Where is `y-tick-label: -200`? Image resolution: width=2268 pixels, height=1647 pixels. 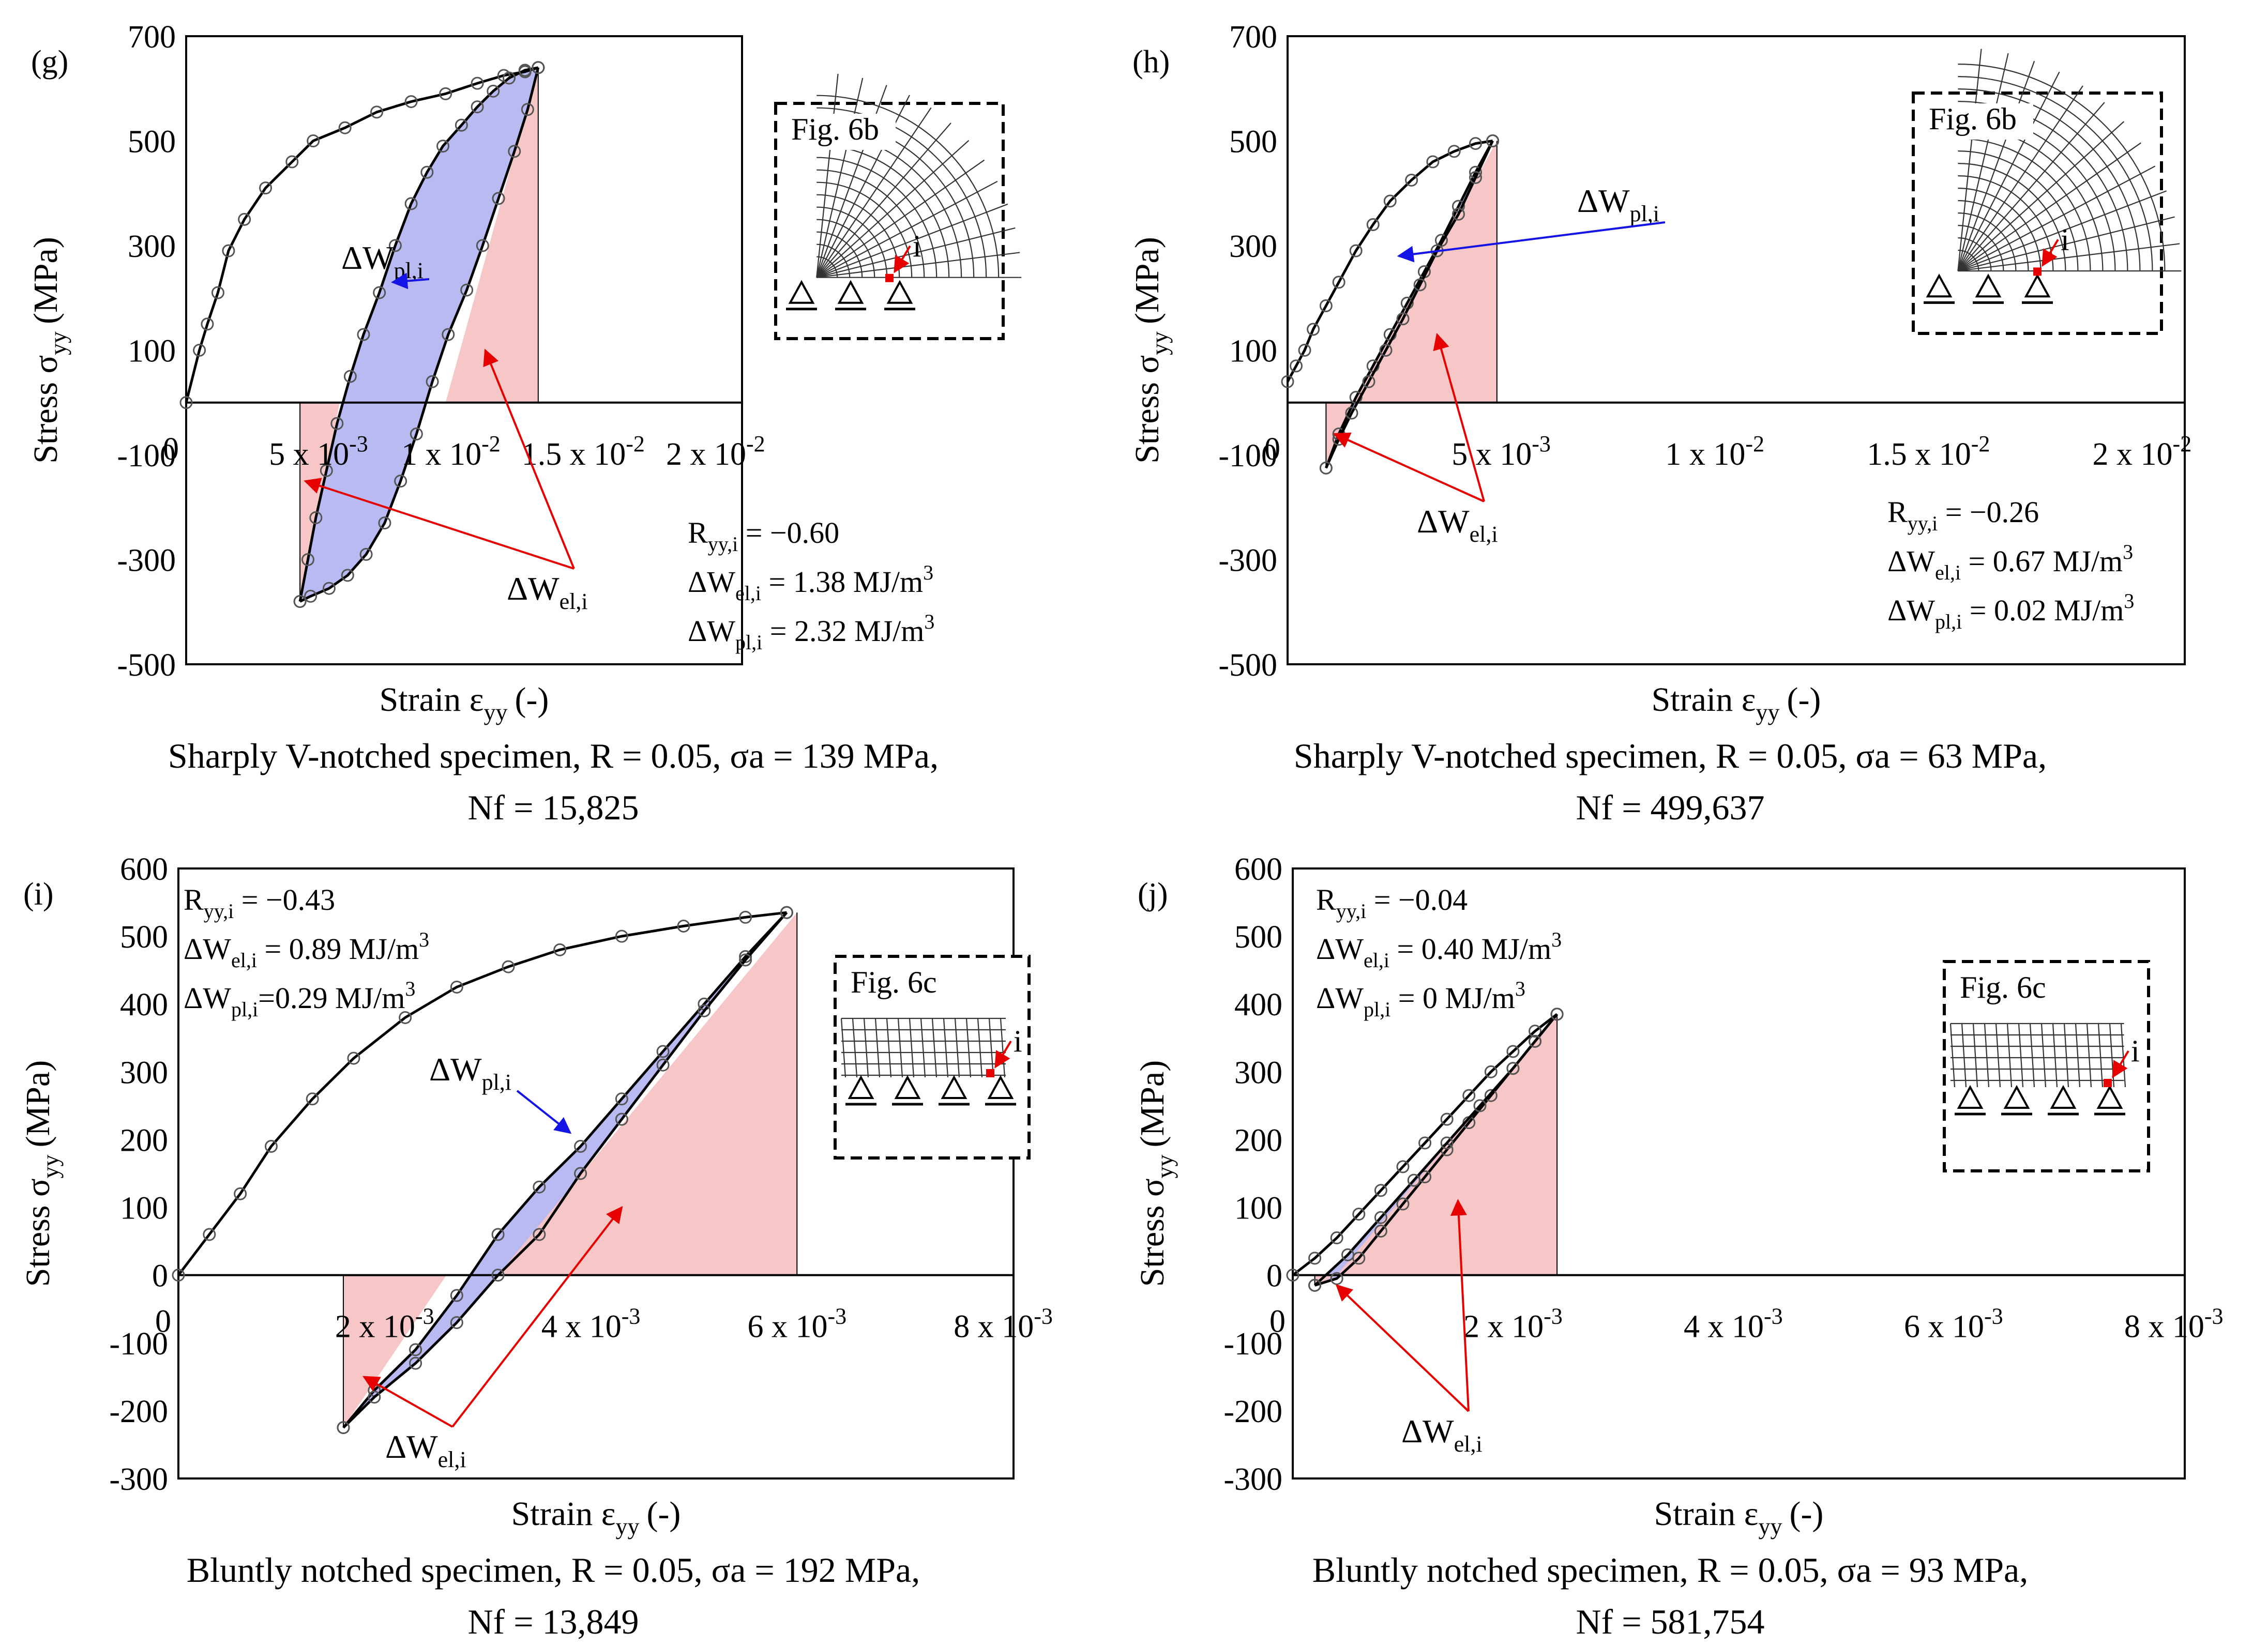 y-tick-label: -200 is located at coordinates (138, 1411).